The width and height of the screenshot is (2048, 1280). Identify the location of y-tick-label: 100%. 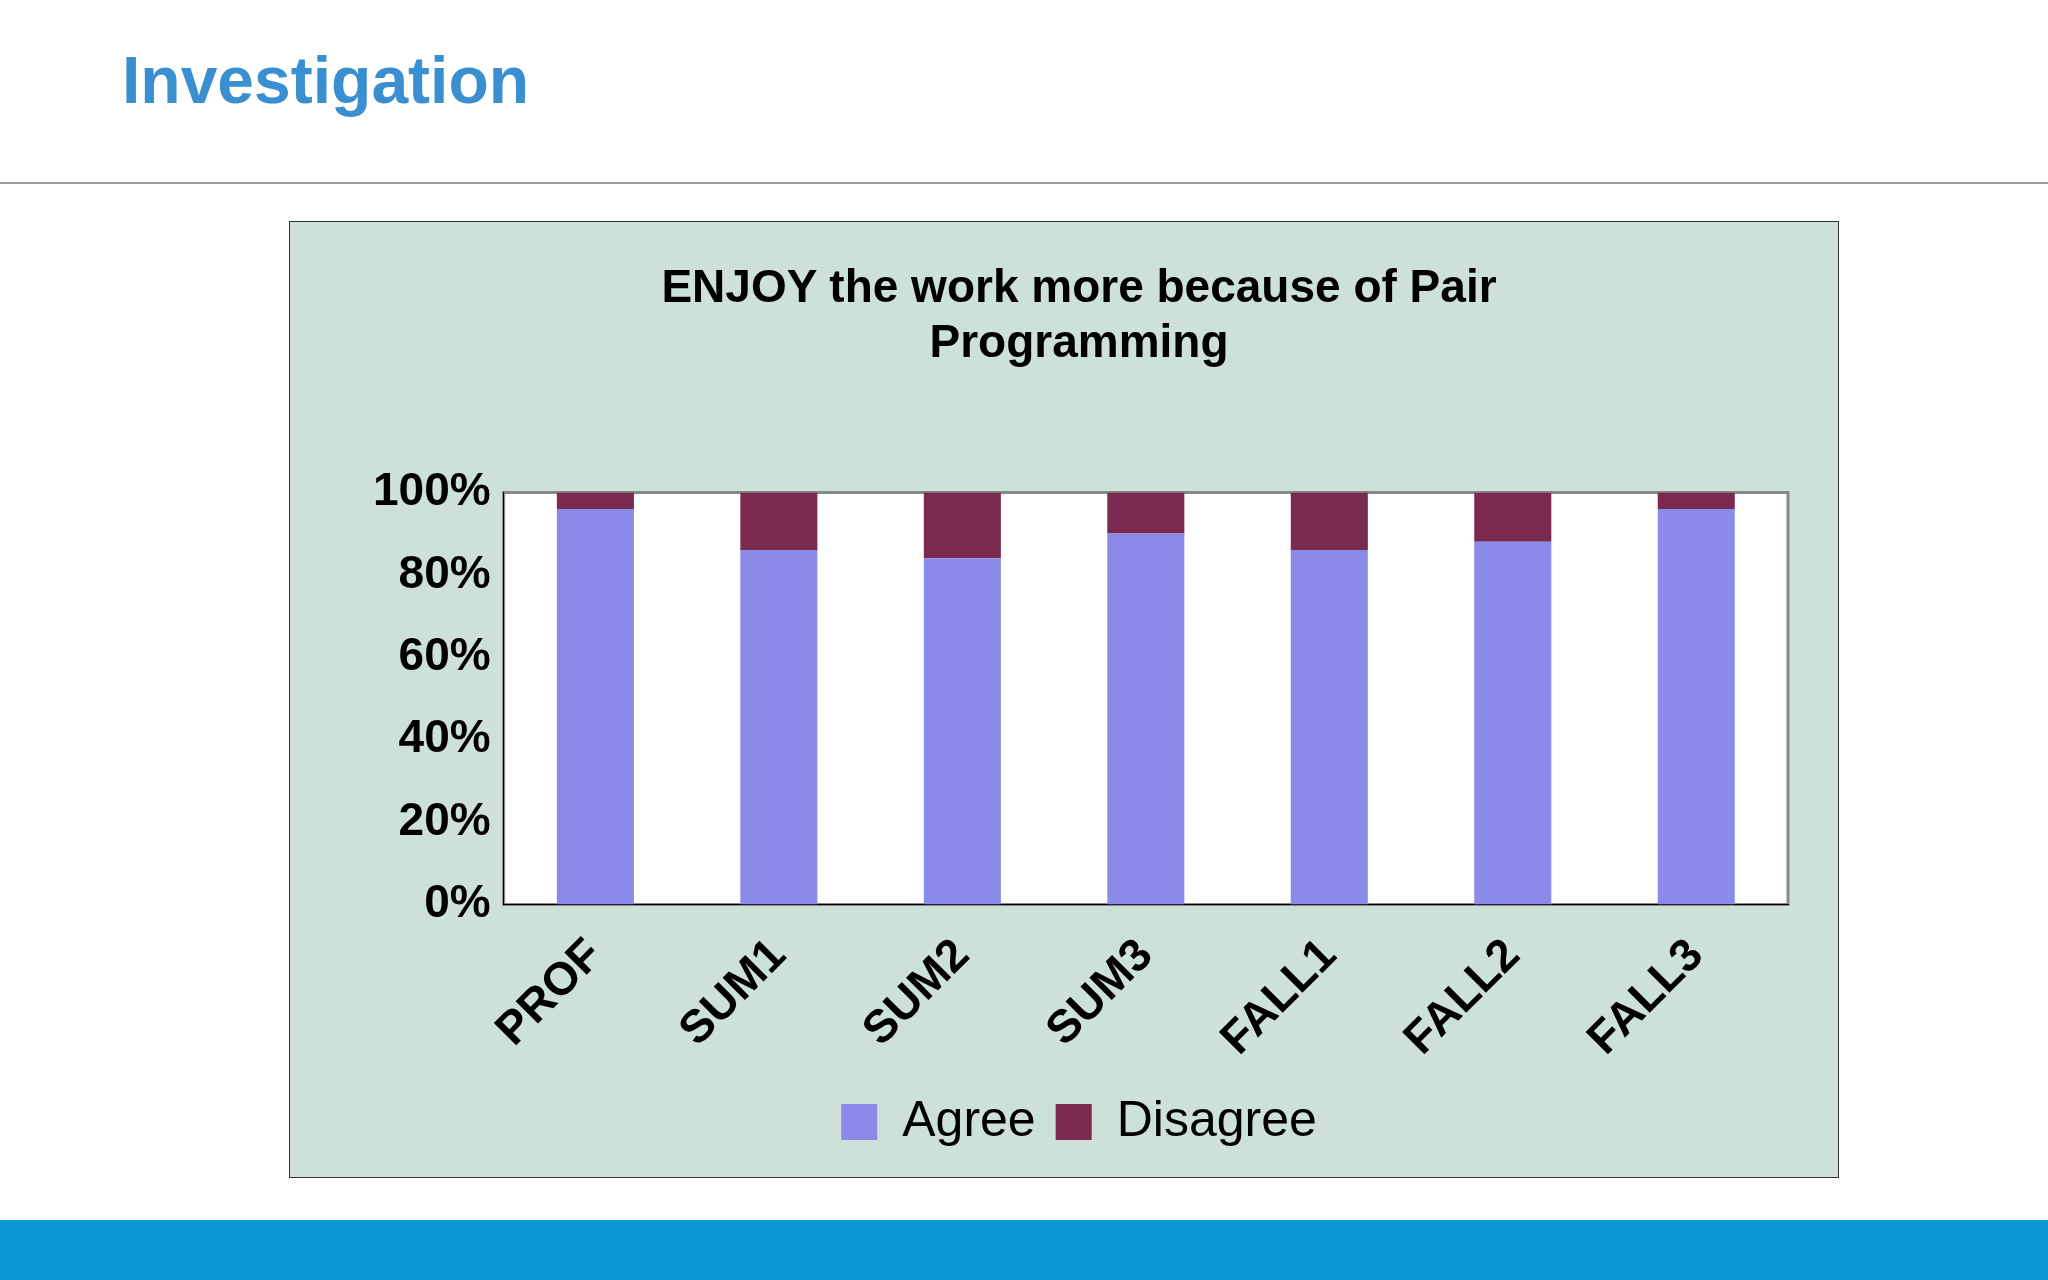
(431, 489).